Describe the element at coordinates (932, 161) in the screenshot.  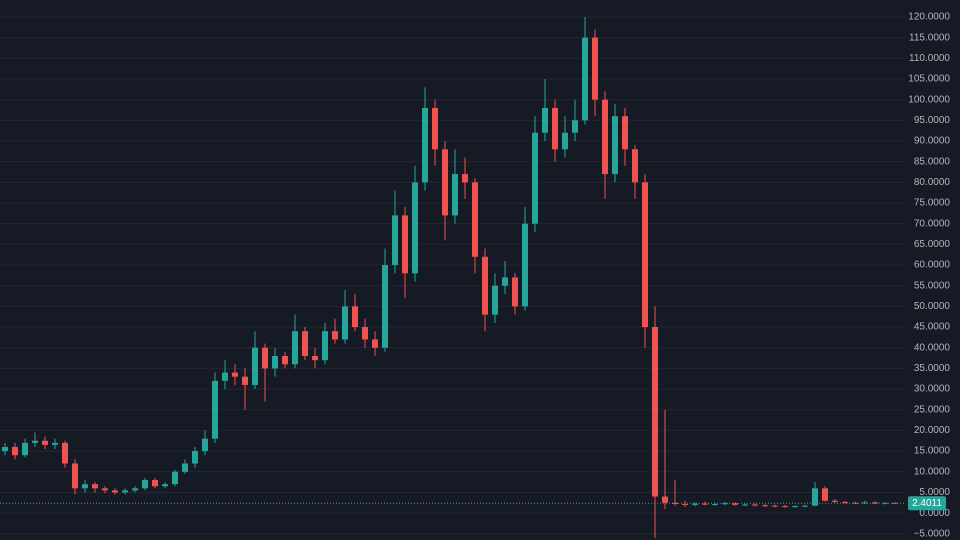
I see `y-tick-label: 85.0000` at that location.